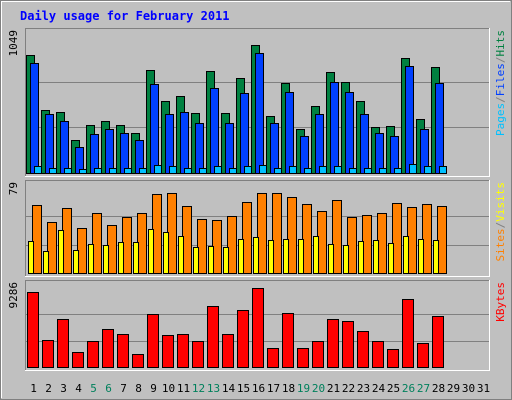  I want to click on x-tick-label-day-30: 30, so click(468, 388).